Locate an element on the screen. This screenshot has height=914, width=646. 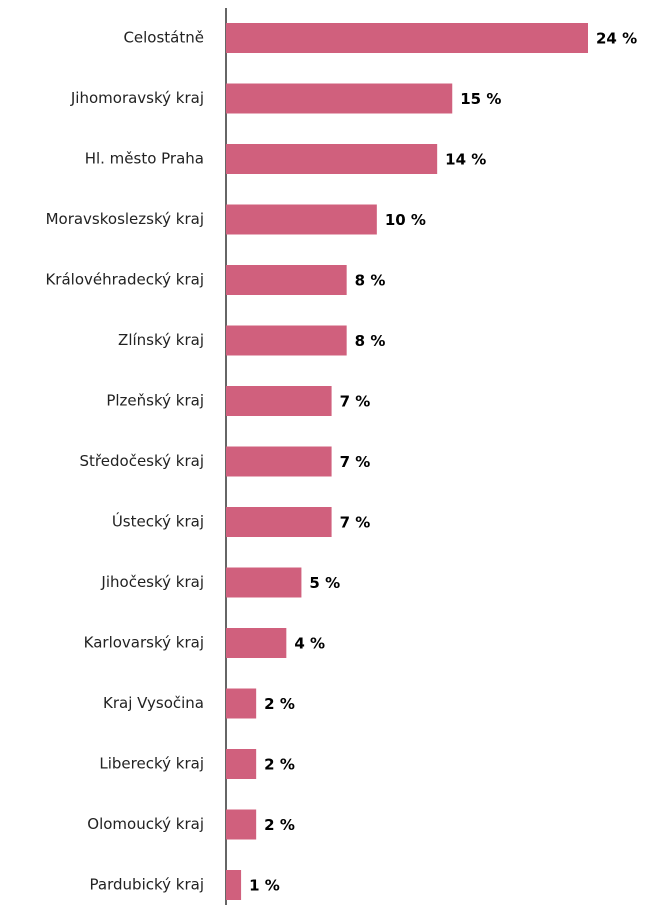
category-label: Středočeský kraj is located at coordinates (142, 461).